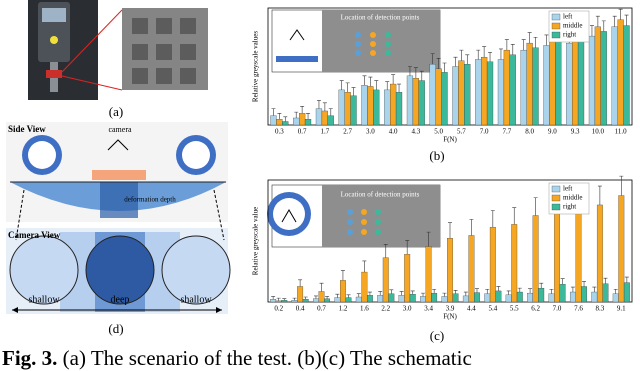  Describe the element at coordinates (621, 132) in the screenshot. I see `x-tick-label: 11.0` at that location.